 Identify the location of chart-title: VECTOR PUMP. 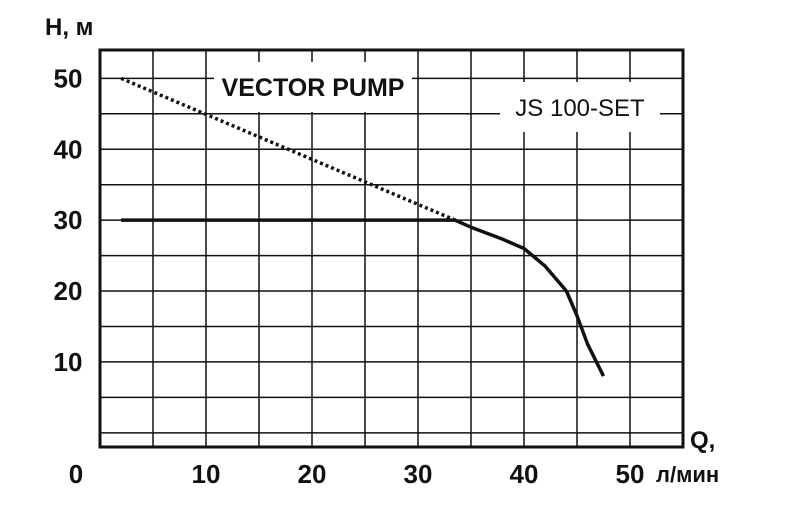
(313, 88).